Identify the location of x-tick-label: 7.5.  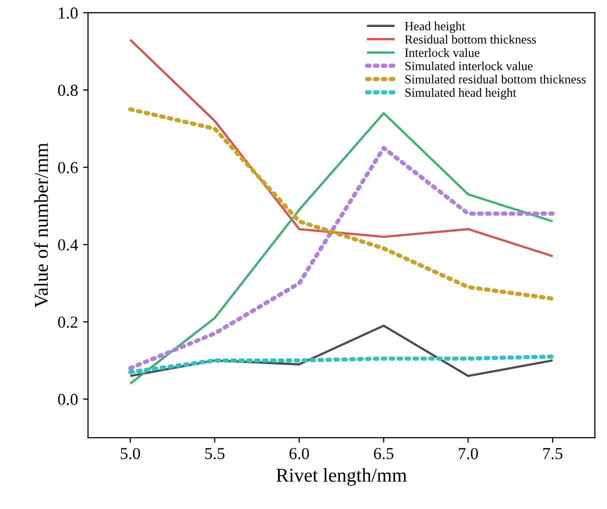
(552, 454).